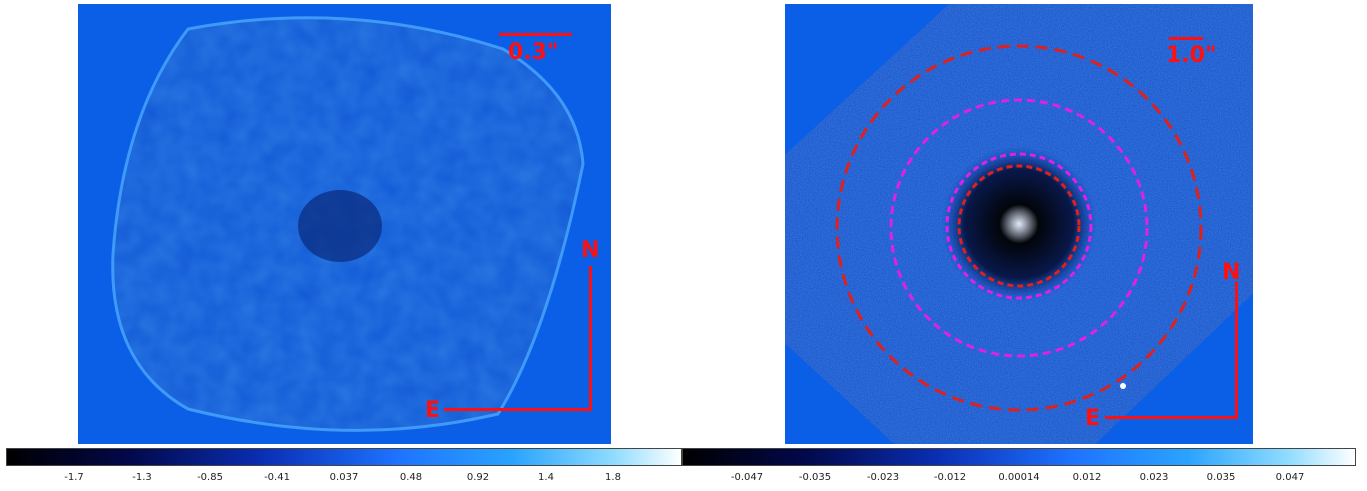 This screenshot has width=1367, height=491. I want to click on central-speckle-core, so click(1019, 224).